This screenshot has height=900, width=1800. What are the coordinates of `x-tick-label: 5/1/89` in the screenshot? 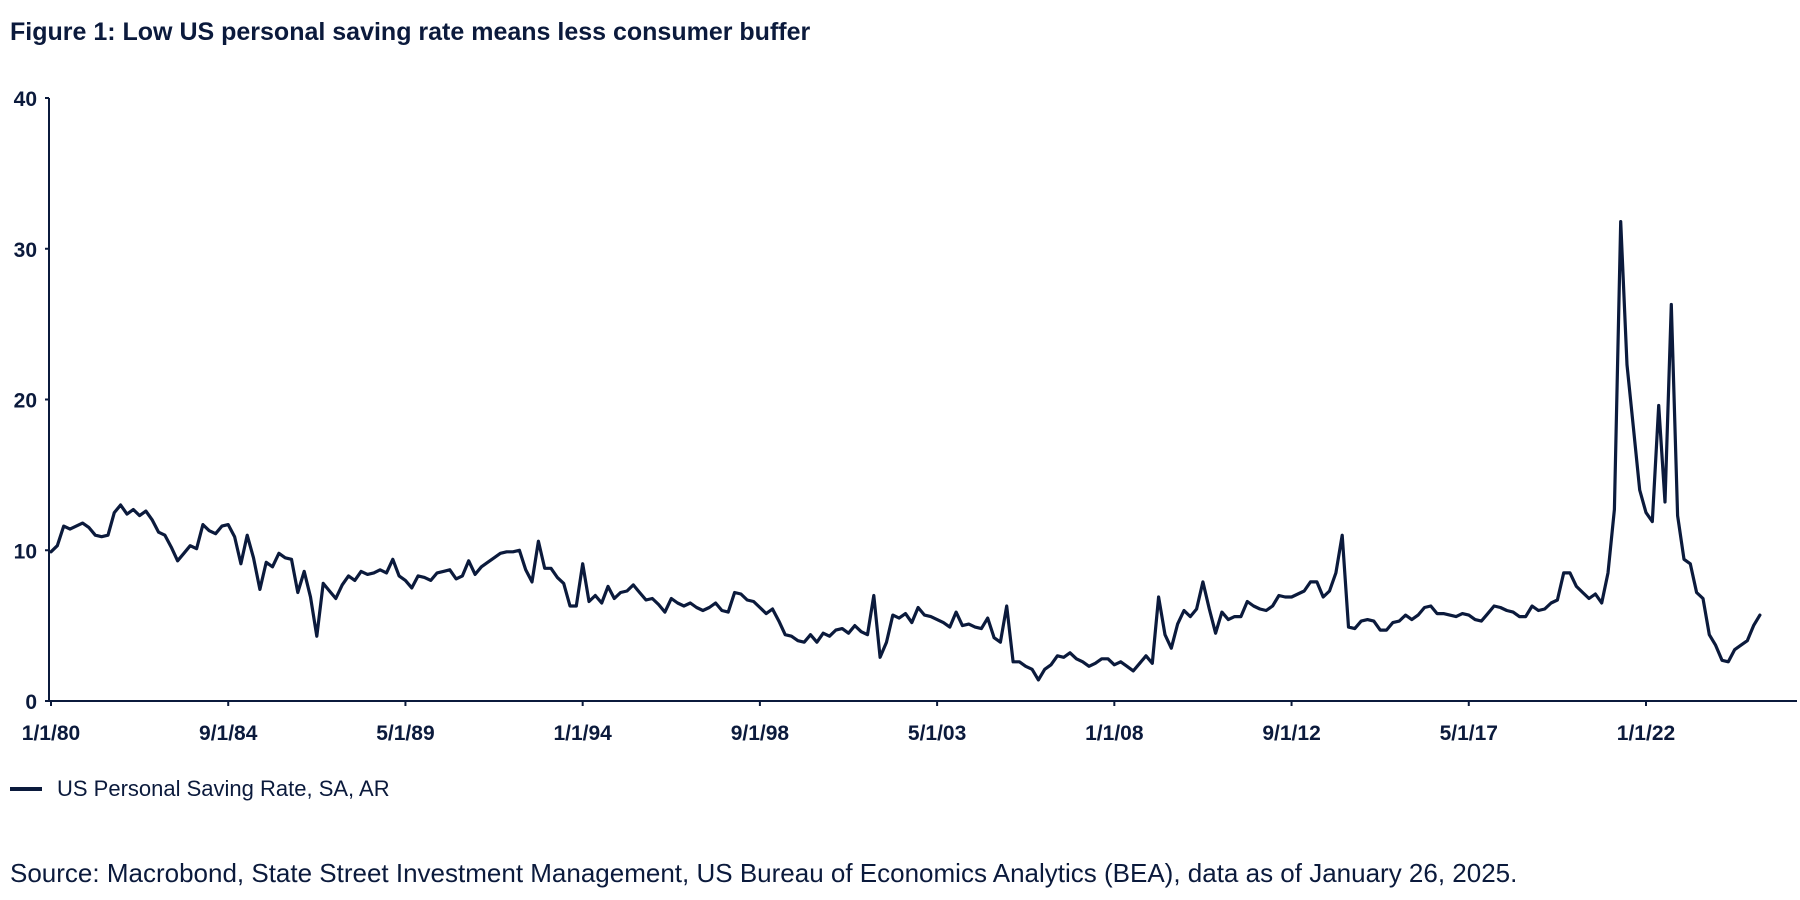 It's located at (405, 733).